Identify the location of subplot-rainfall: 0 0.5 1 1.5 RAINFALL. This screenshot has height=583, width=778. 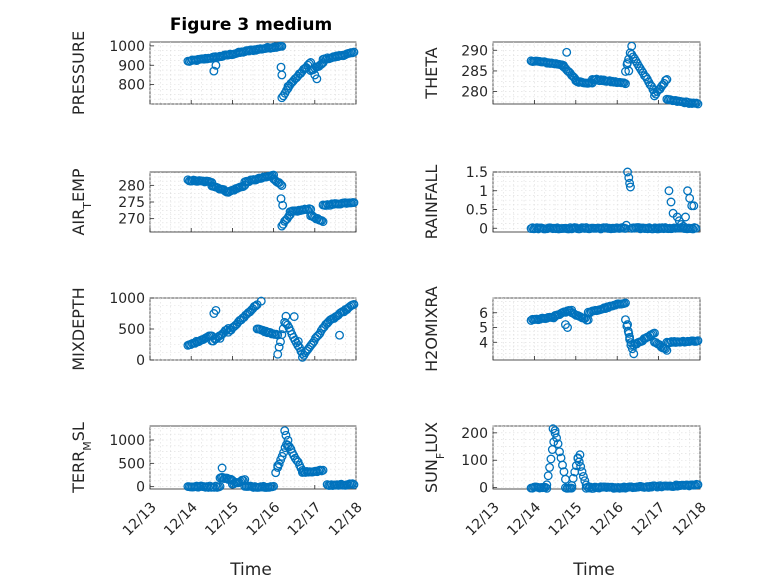
(561, 202).